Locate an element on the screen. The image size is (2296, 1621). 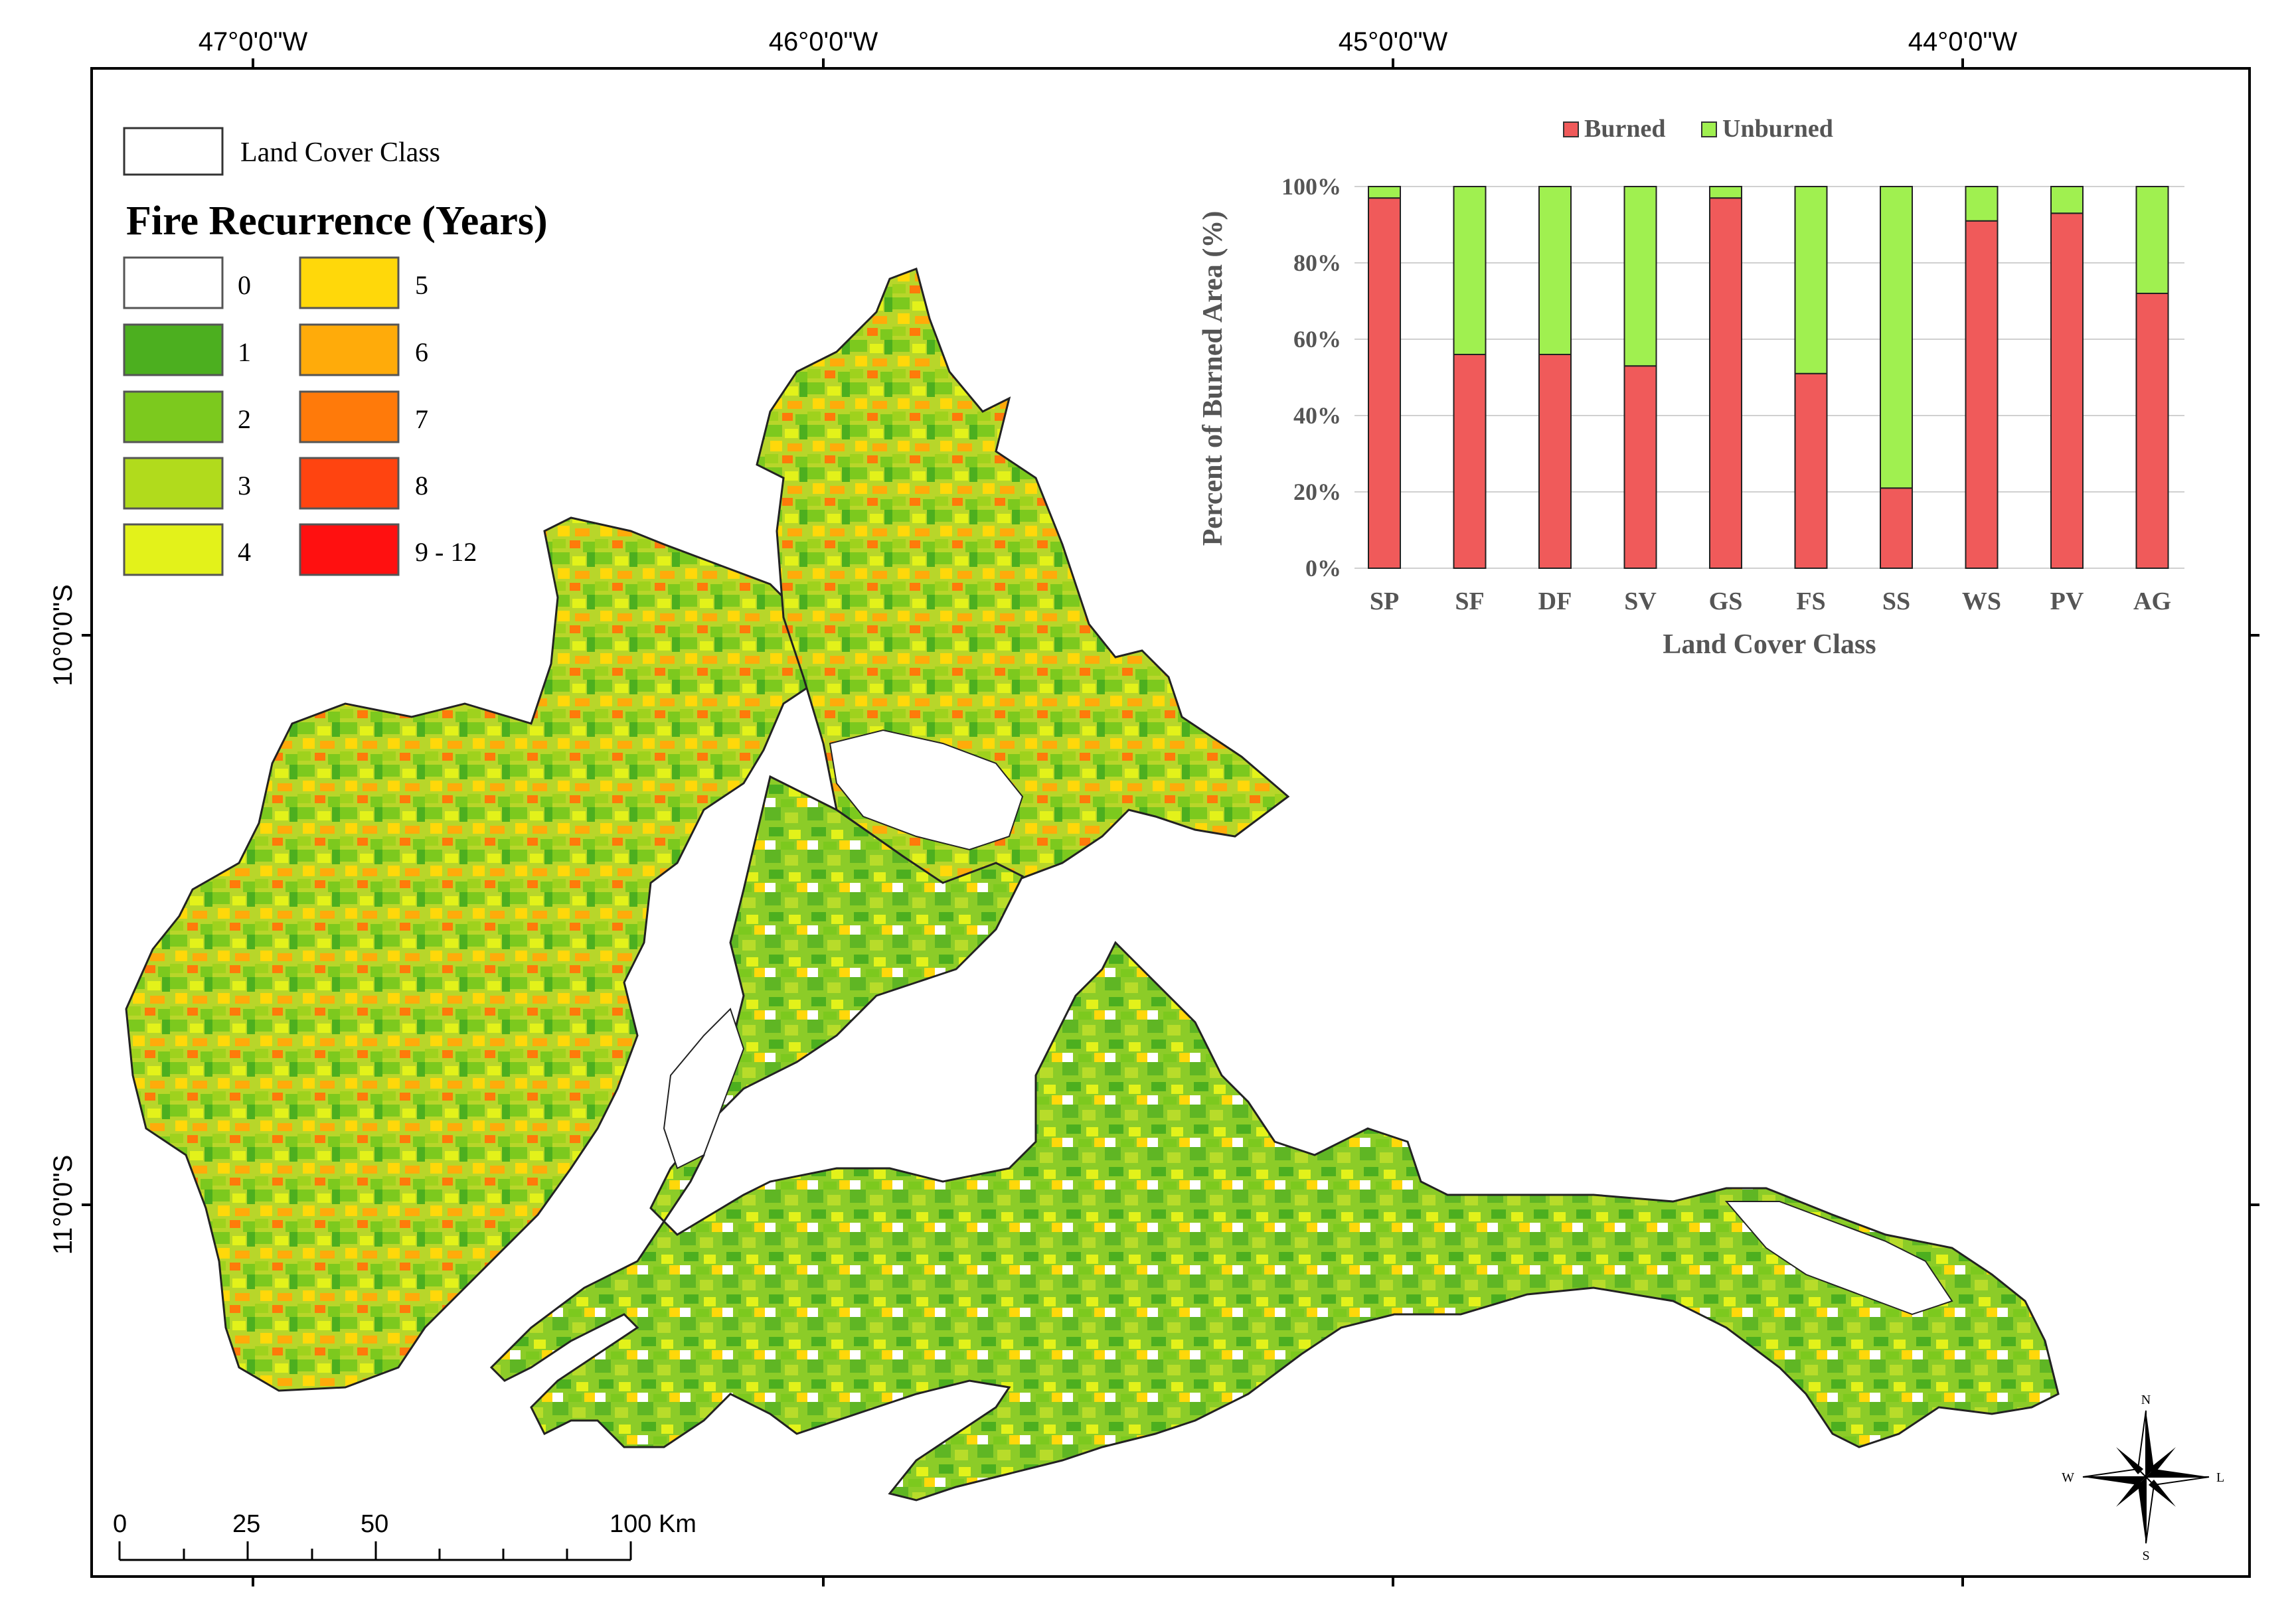
label-class-4: 4 is located at coordinates (245, 552).